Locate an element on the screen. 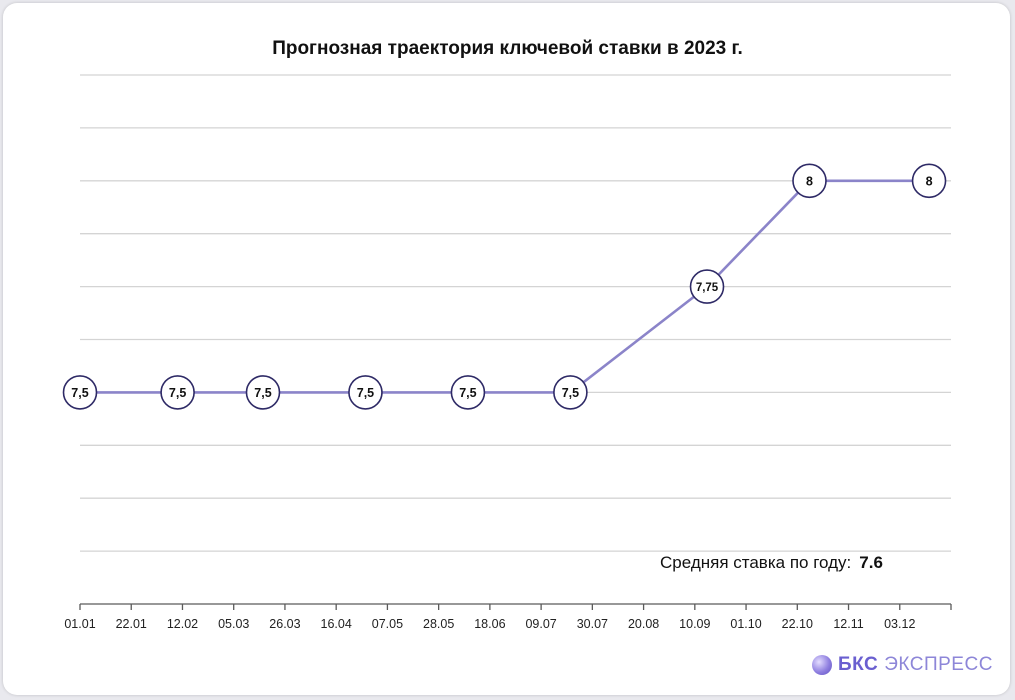 Image resolution: width=1015 pixels, height=700 pixels. data-label: 7,75 is located at coordinates (707, 288).